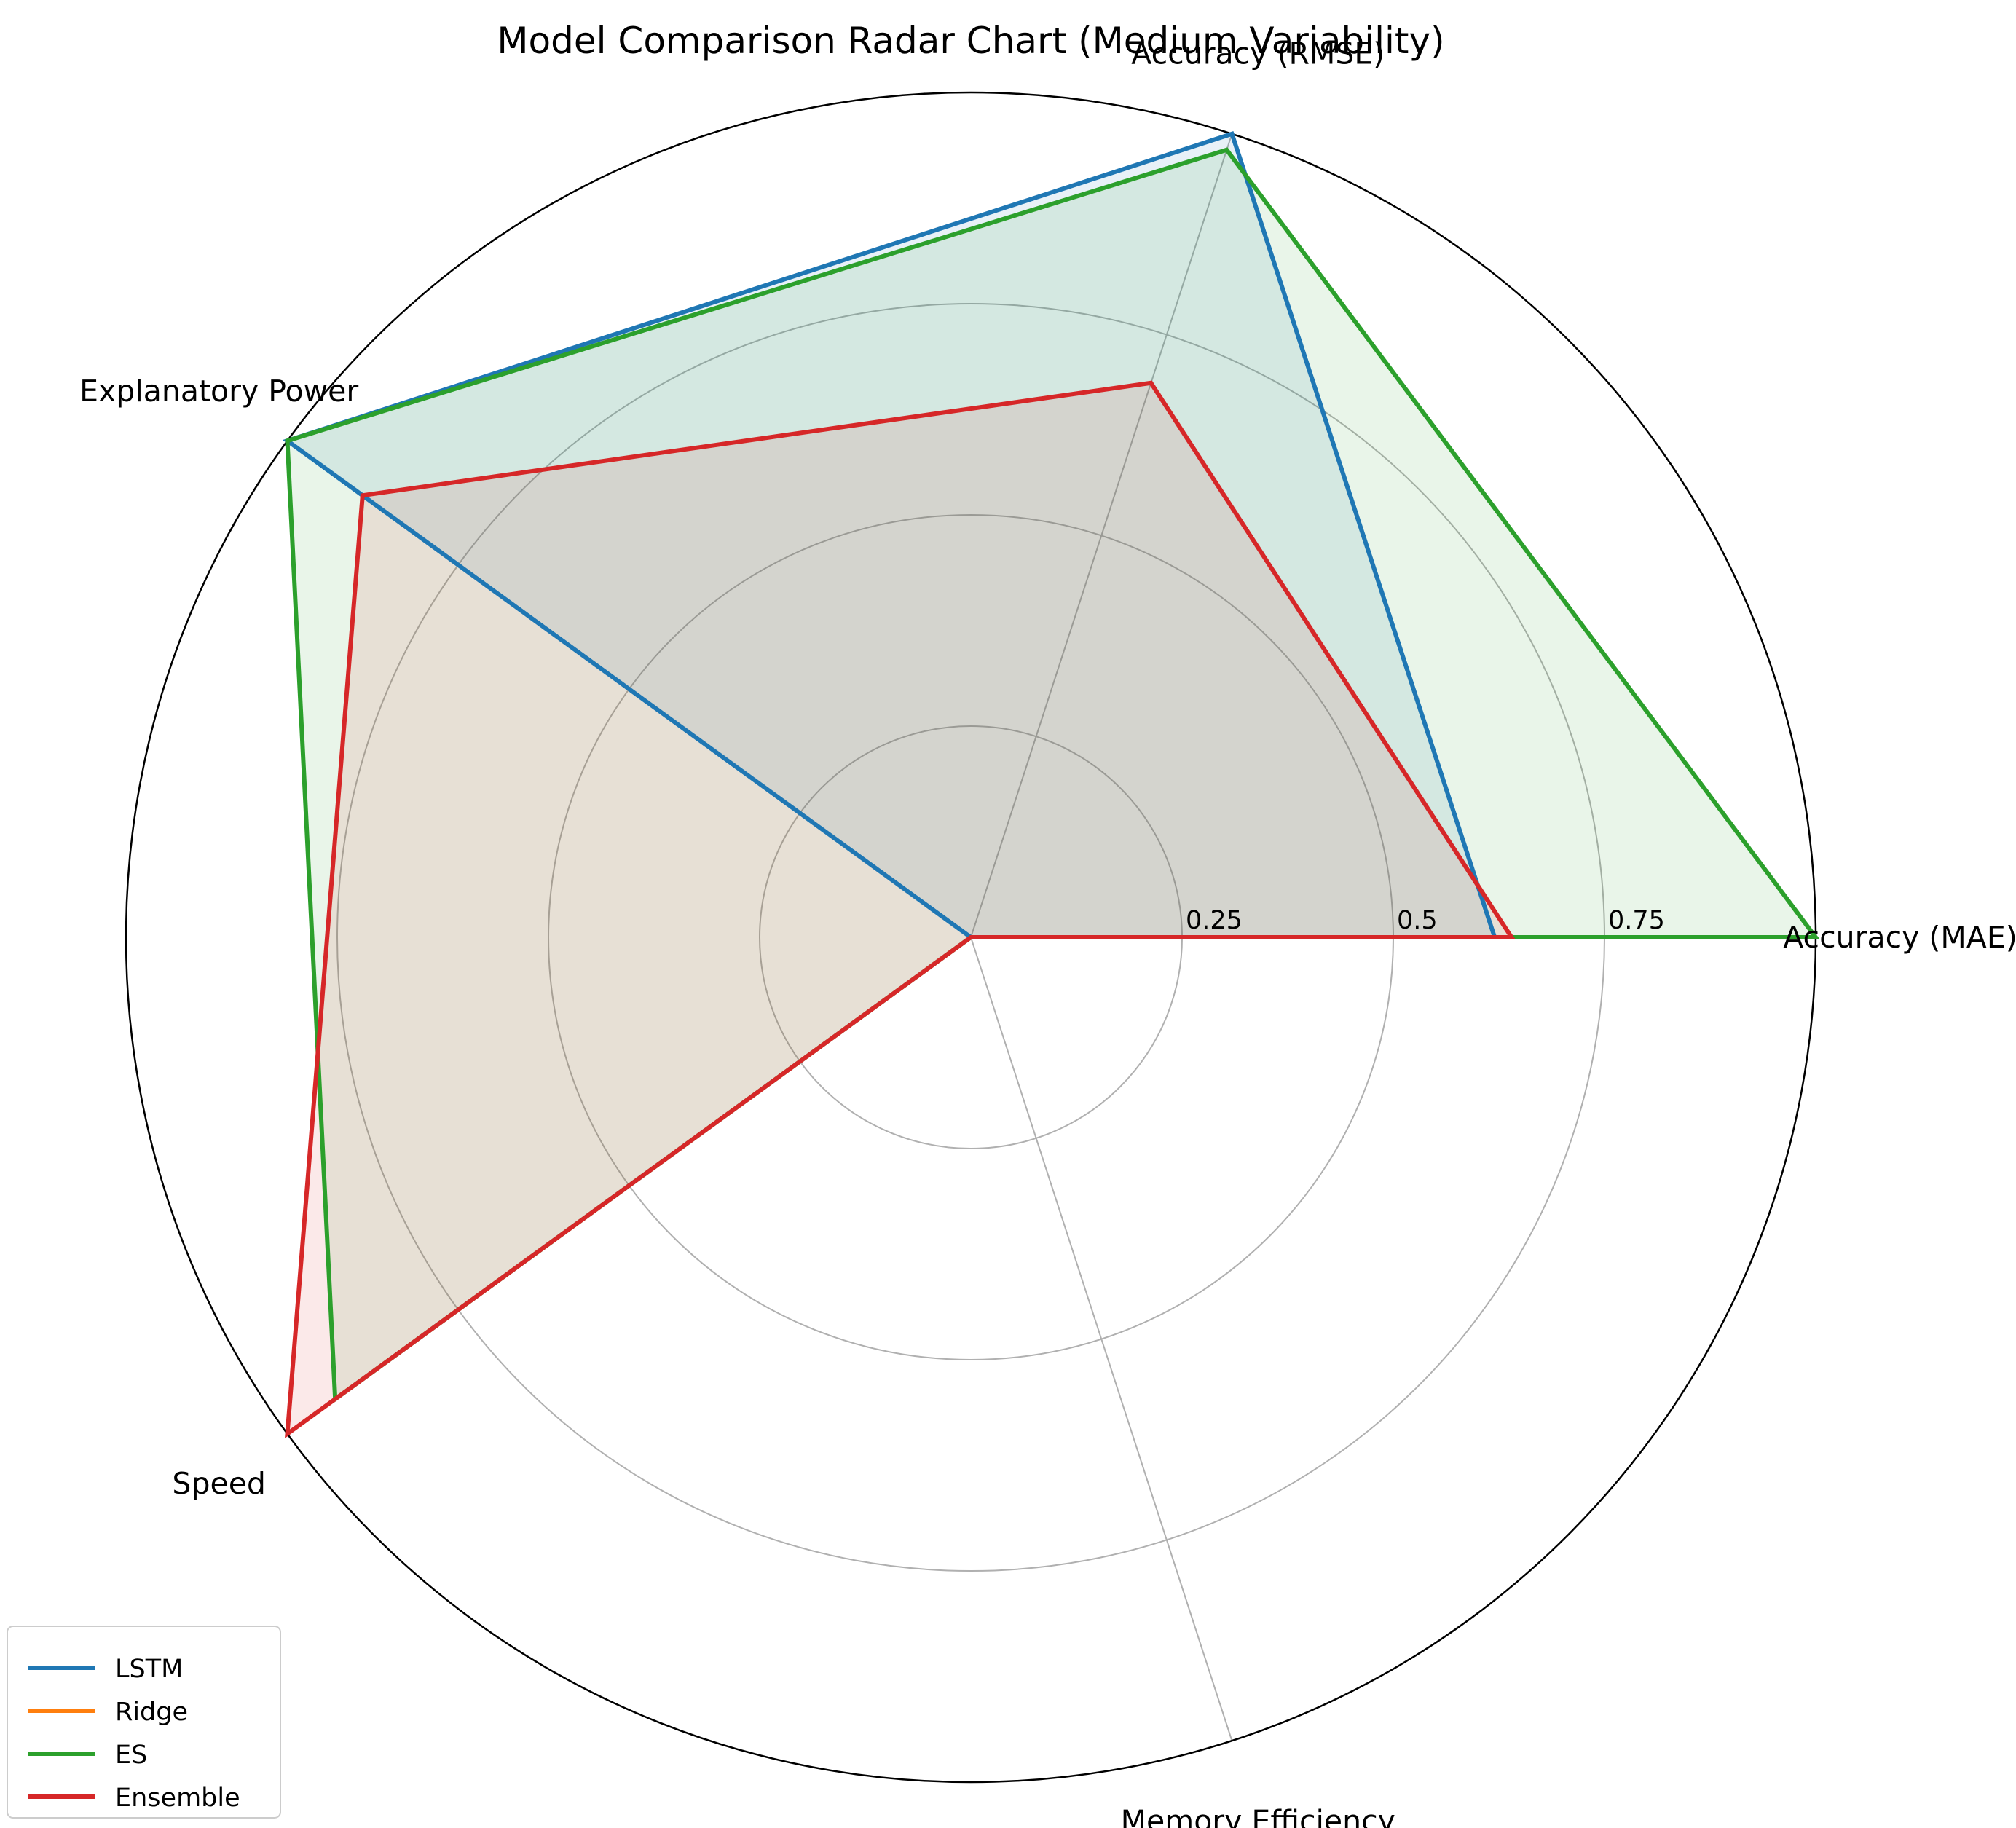  I want to click on legend-box, so click(144, 1722).